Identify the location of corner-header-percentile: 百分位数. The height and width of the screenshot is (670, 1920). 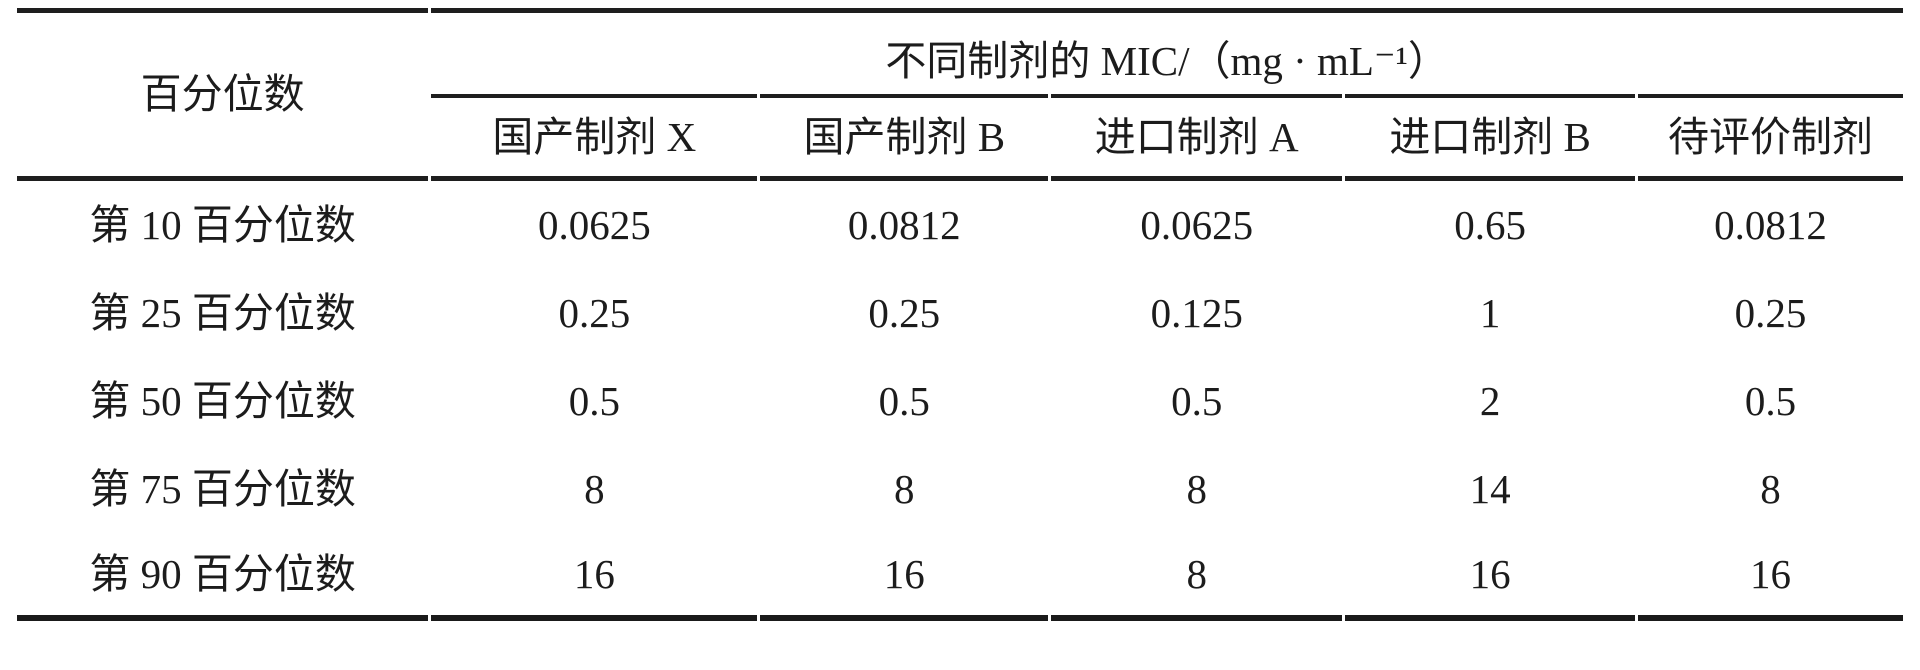
(223, 94).